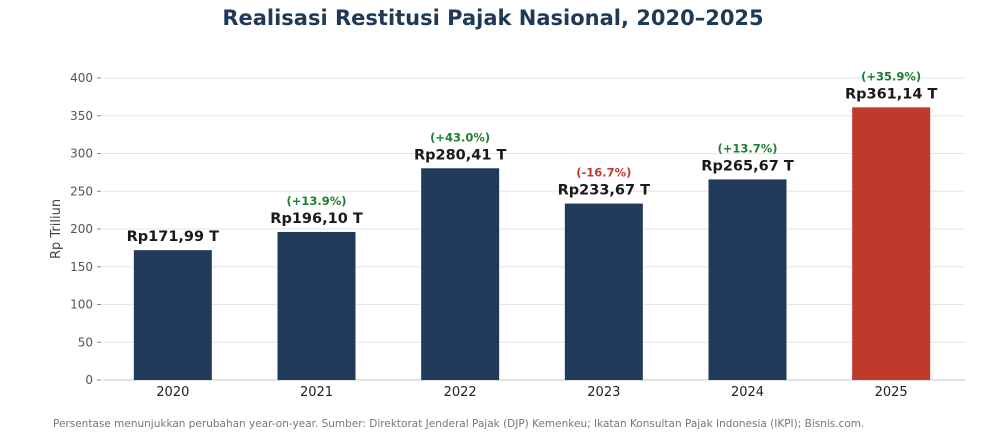  I want to click on y-tick-label: 0, so click(89, 380).